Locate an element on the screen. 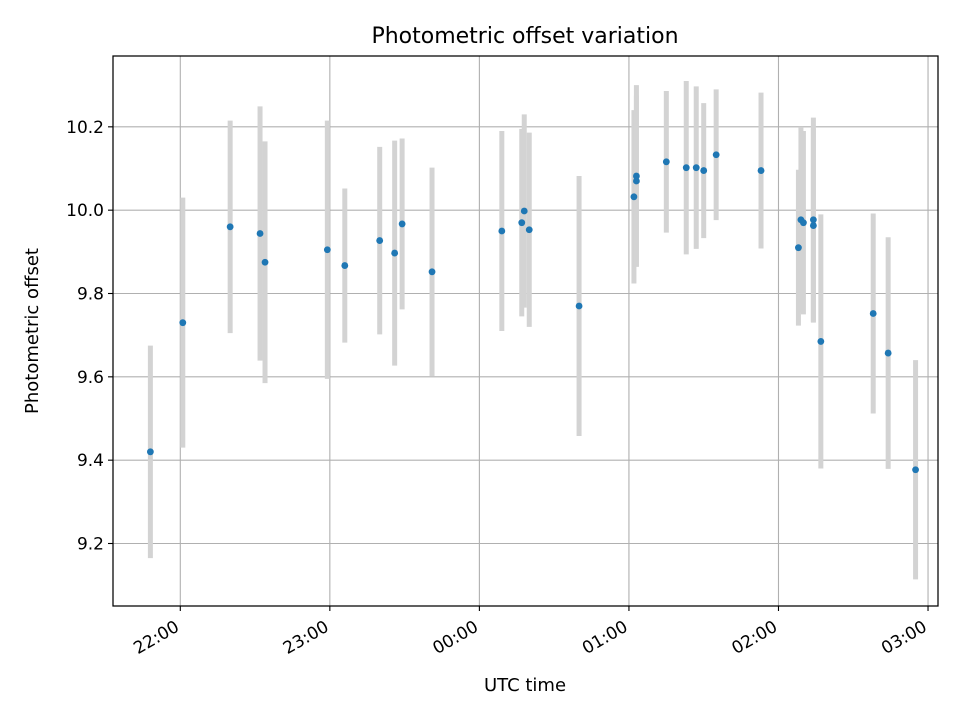  chart-title: Photometric offset variation is located at coordinates (524, 36).